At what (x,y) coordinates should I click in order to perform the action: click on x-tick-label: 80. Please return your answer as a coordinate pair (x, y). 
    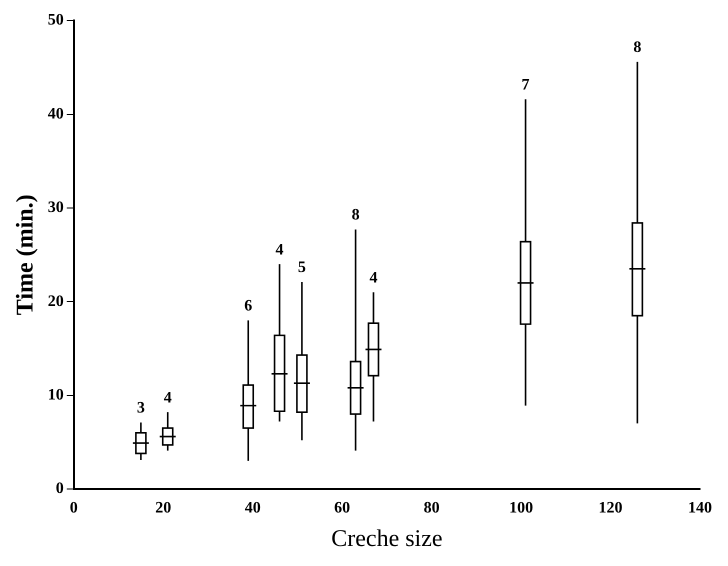
    Looking at the image, I should click on (432, 508).